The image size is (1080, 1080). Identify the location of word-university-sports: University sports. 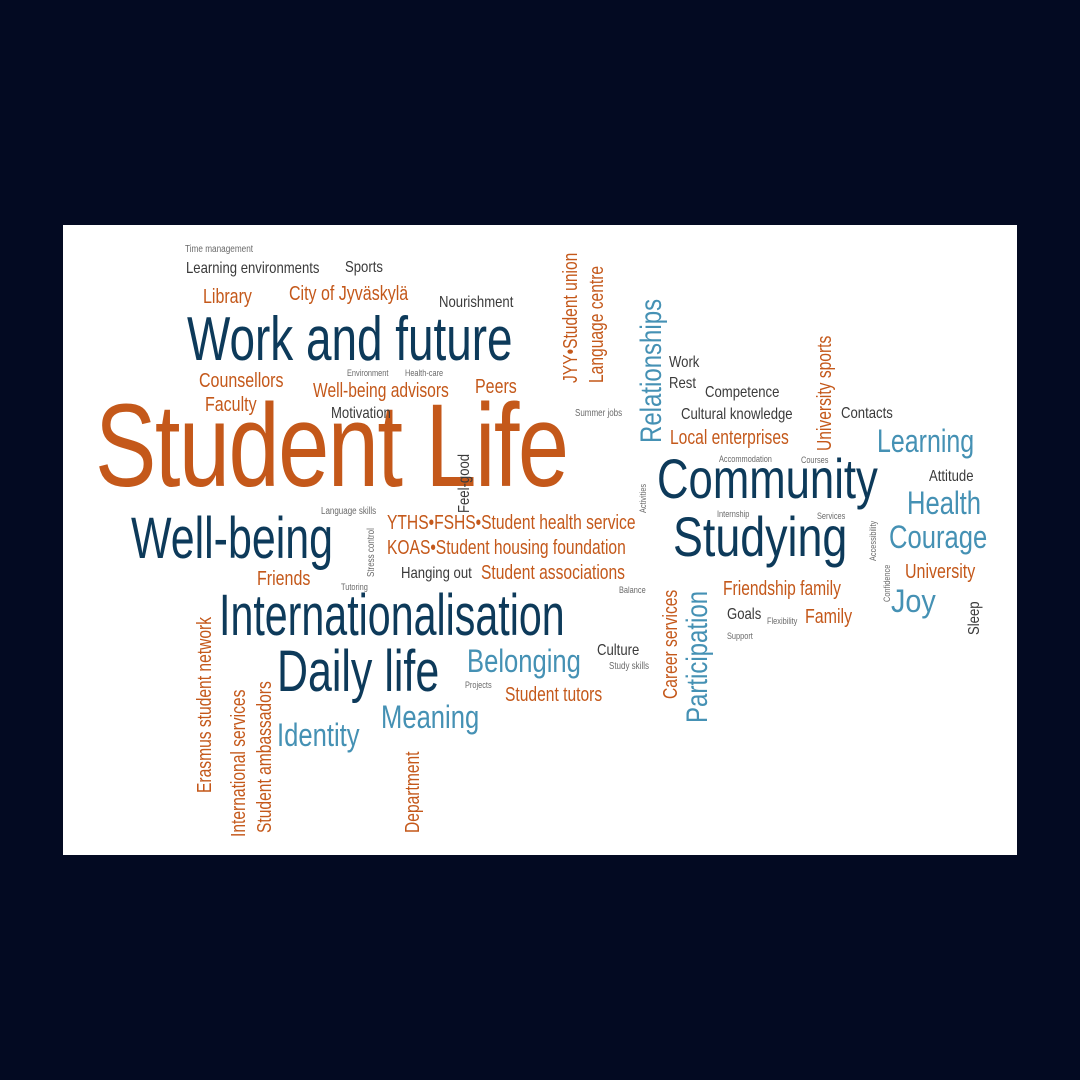
(825, 393).